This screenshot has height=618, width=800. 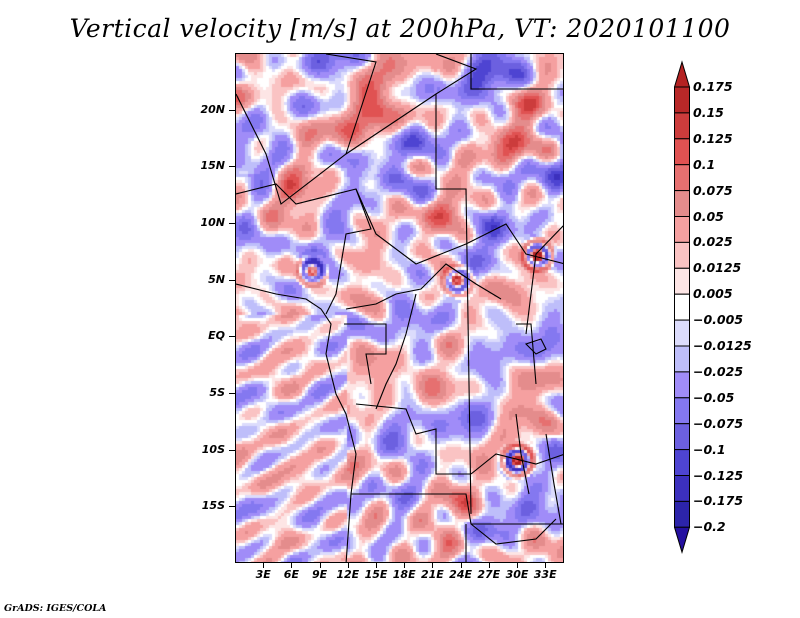 What do you see at coordinates (216, 336) in the screenshot?
I see `y-tick-label: EQ` at bounding box center [216, 336].